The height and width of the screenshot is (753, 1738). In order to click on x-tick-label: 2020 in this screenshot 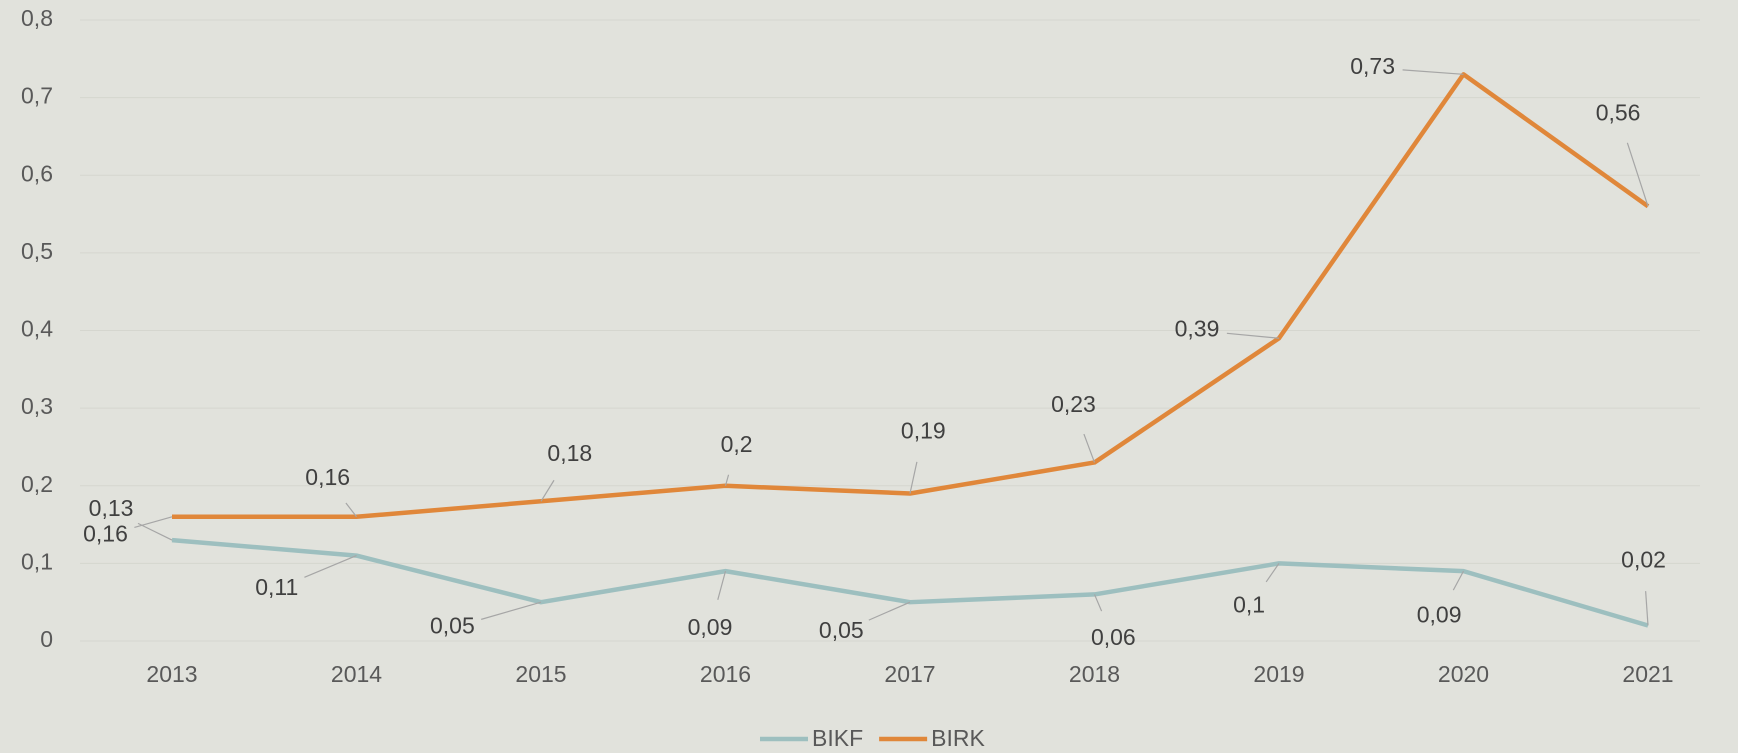, I will do `click(1463, 674)`.